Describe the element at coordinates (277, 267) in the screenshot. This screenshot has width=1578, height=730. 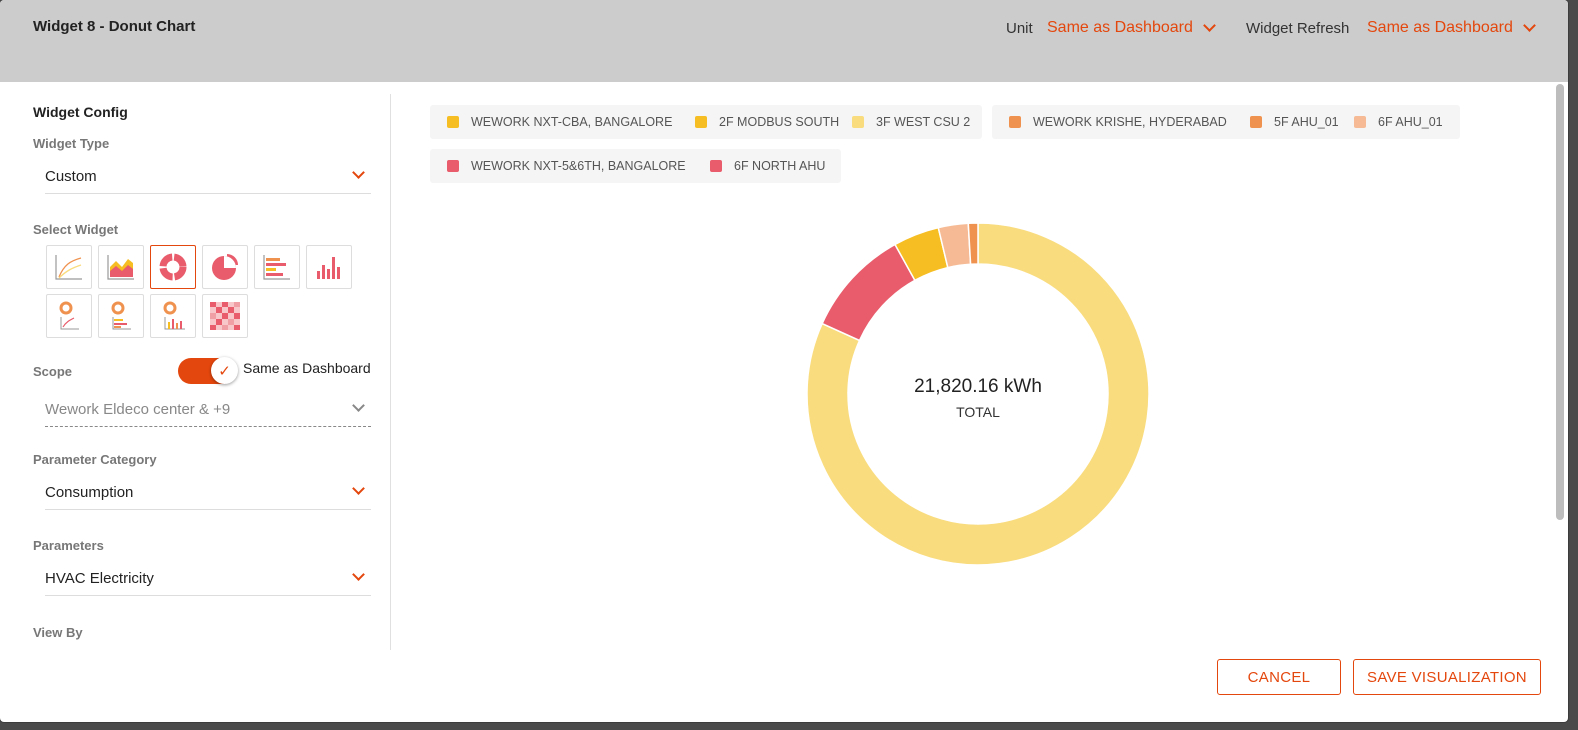
I see `horizontal-bar-chart-icon` at that location.